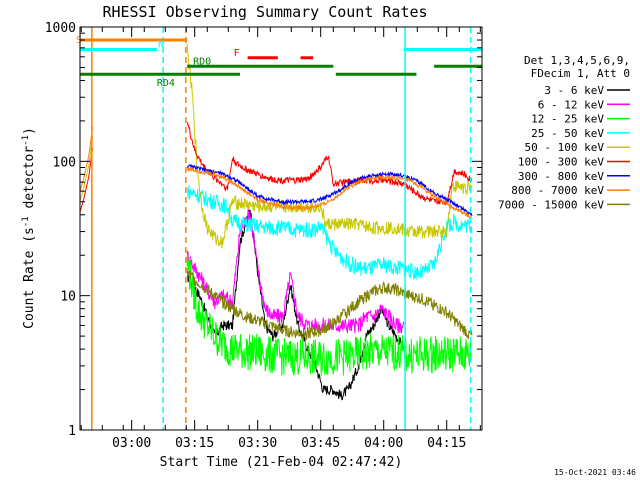  Describe the element at coordinates (202, 61) in the screenshot. I see `flag-label: RD0` at that location.